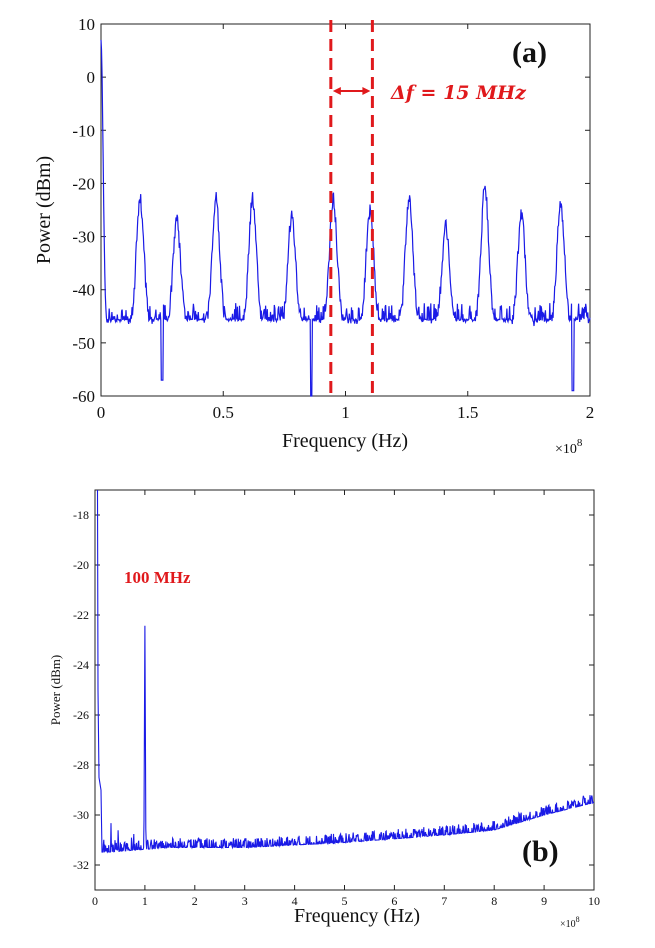 The width and height of the screenshot is (655, 948). Describe the element at coordinates (295, 901) in the screenshot. I see `panel-b-xtick-label: 4` at that location.